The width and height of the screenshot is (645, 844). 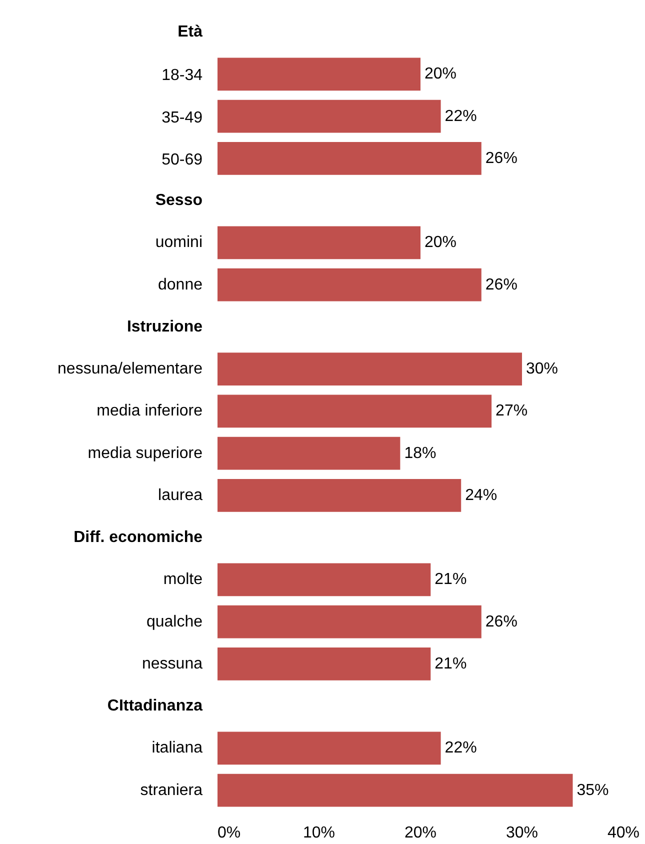 I want to click on x-tick-label: 30%, so click(x=522, y=833).